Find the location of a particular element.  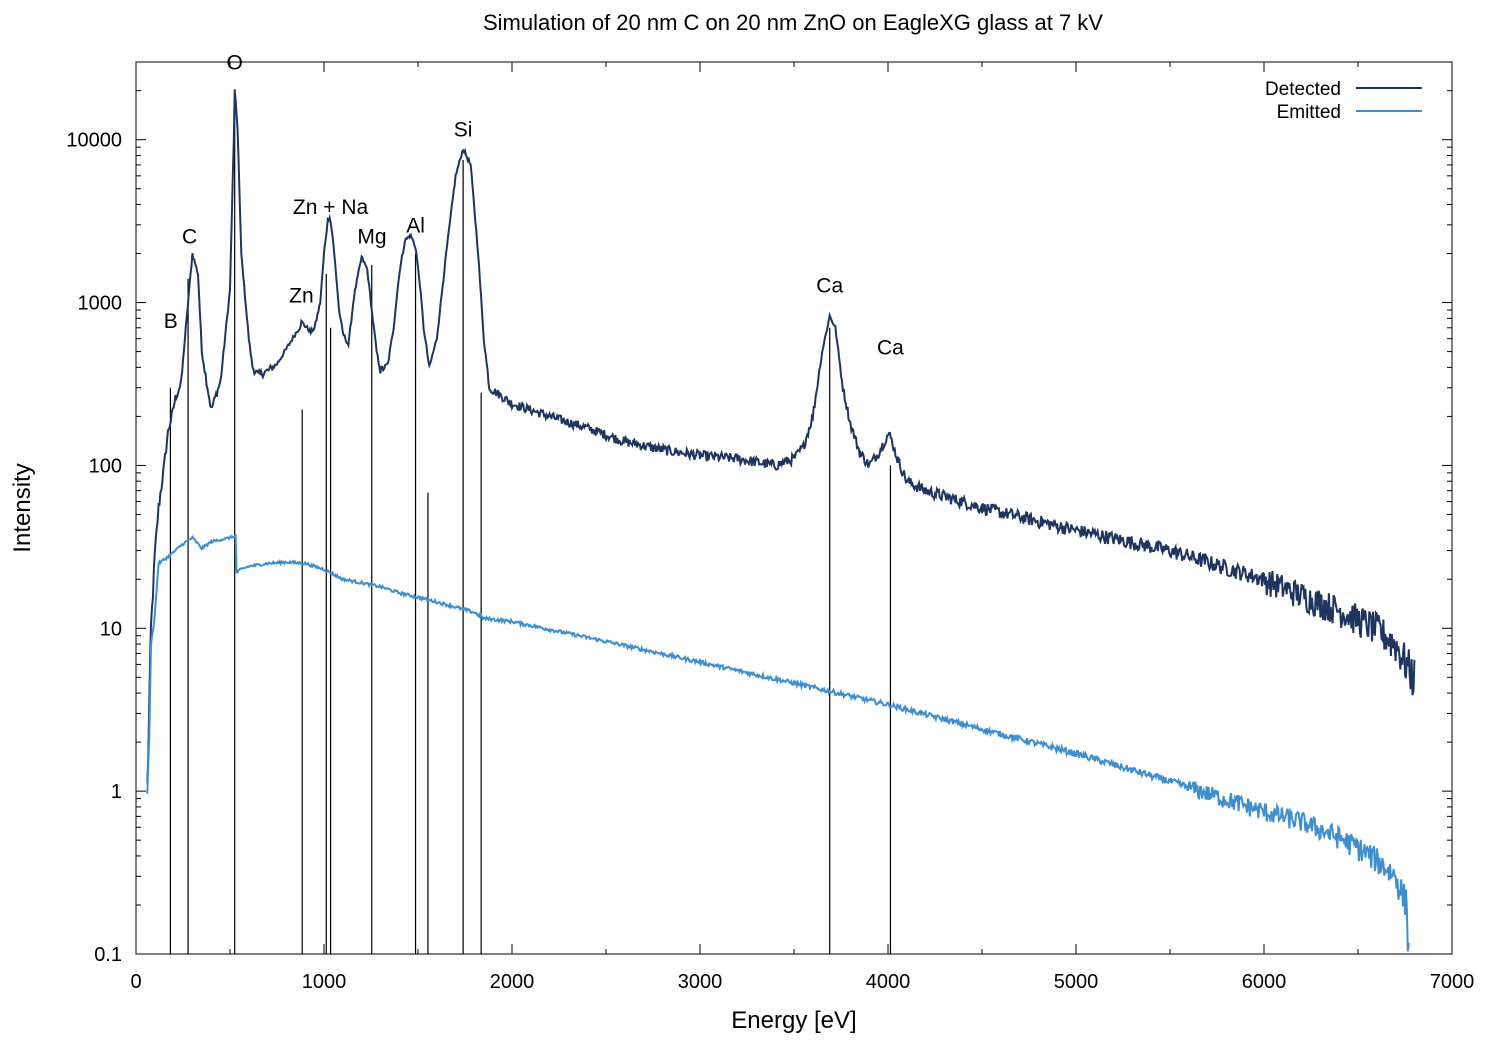

peak-label: Zn is located at coordinates (301, 296).